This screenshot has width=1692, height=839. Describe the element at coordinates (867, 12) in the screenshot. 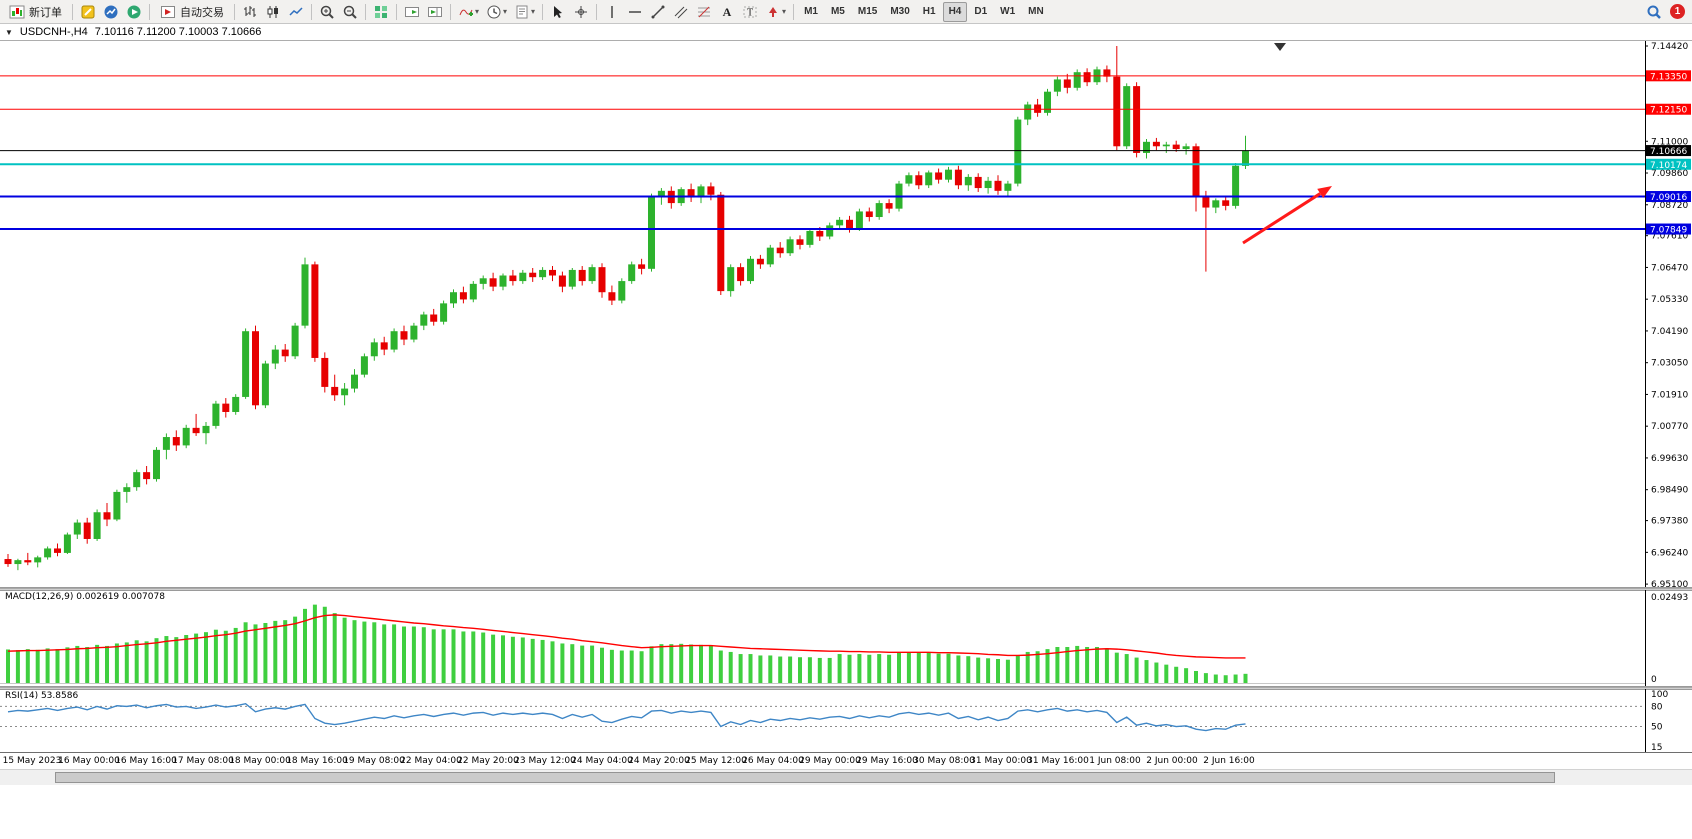

I see `timeframe-m15: M15` at that location.